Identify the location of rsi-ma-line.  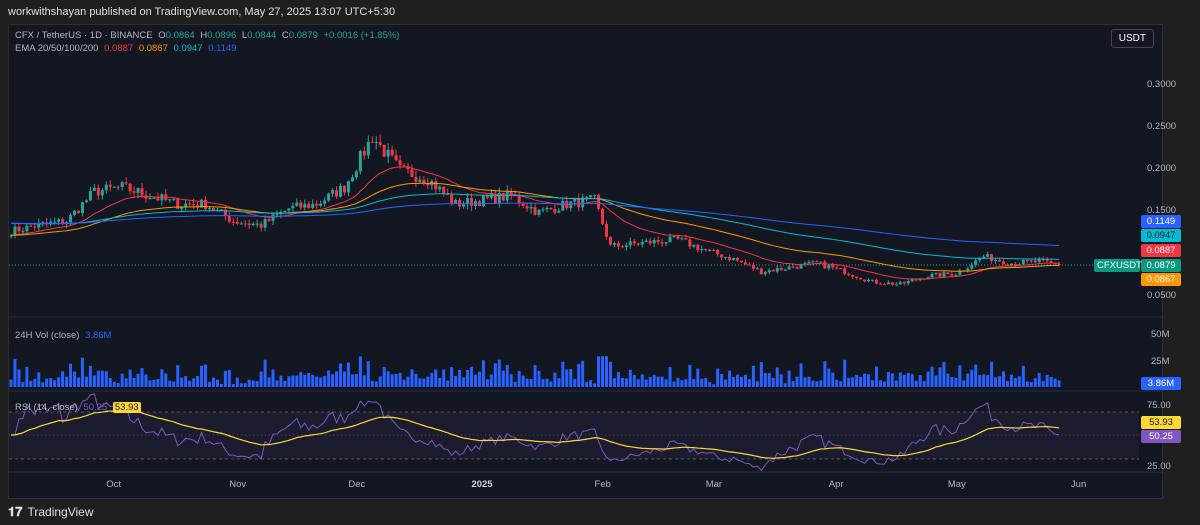
(535, 434).